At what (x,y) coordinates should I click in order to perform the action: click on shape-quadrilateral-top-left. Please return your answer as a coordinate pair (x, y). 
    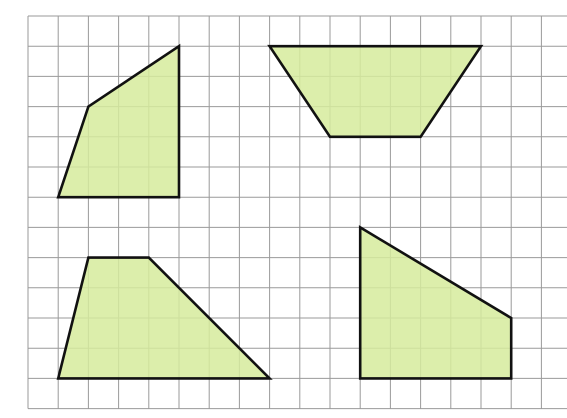
    Looking at the image, I should click on (118, 121).